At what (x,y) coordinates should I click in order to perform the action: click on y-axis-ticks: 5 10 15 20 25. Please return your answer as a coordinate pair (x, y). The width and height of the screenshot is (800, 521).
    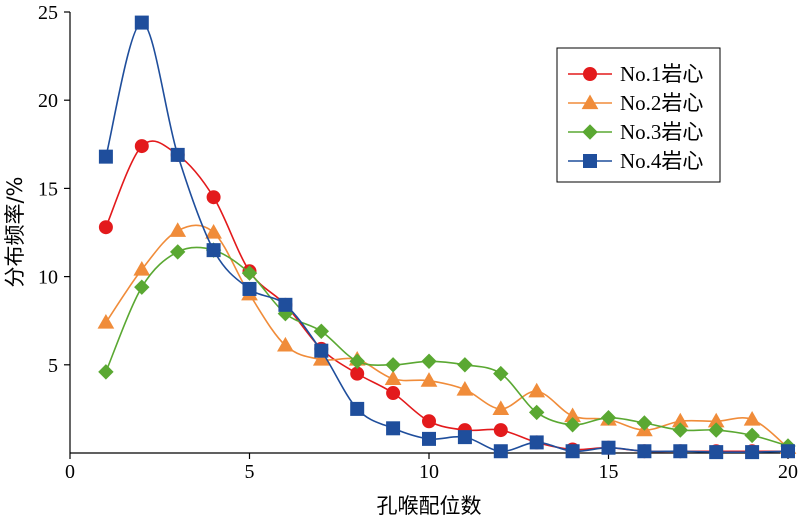
    Looking at the image, I should click on (54, 189).